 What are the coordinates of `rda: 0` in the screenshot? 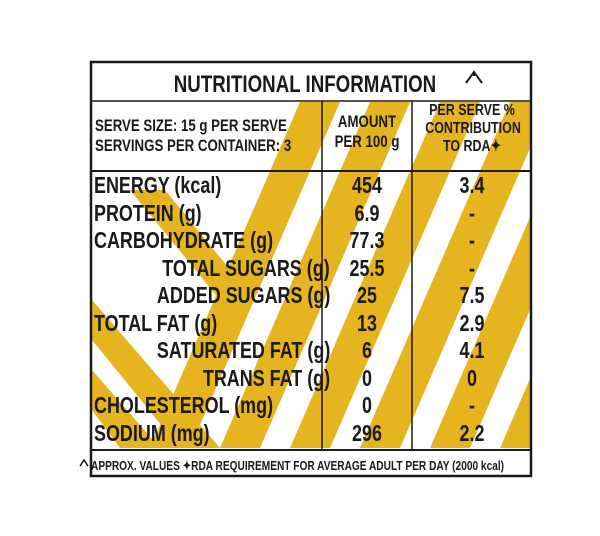 It's located at (472, 377).